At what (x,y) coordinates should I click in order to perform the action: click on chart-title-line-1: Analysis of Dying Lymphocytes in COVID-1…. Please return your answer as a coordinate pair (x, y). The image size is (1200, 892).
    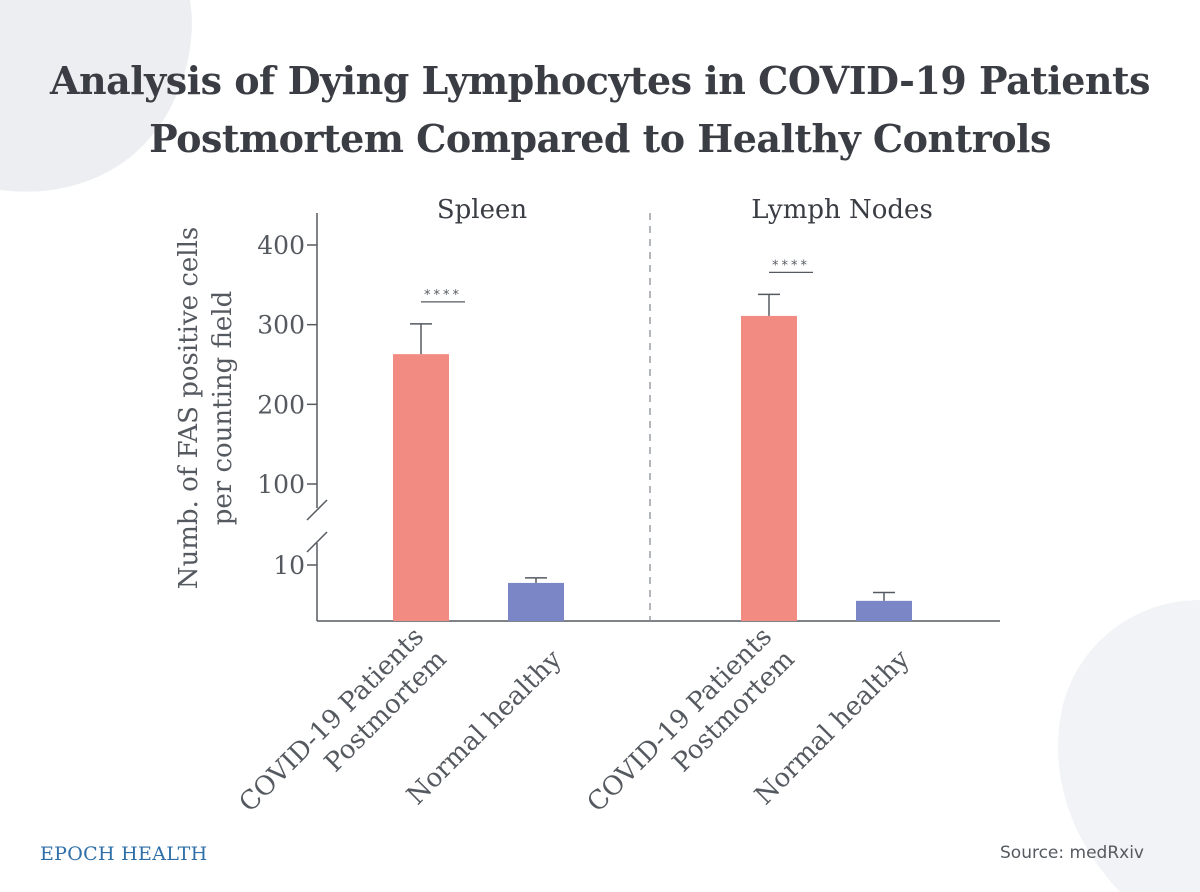
    Looking at the image, I should click on (600, 80).